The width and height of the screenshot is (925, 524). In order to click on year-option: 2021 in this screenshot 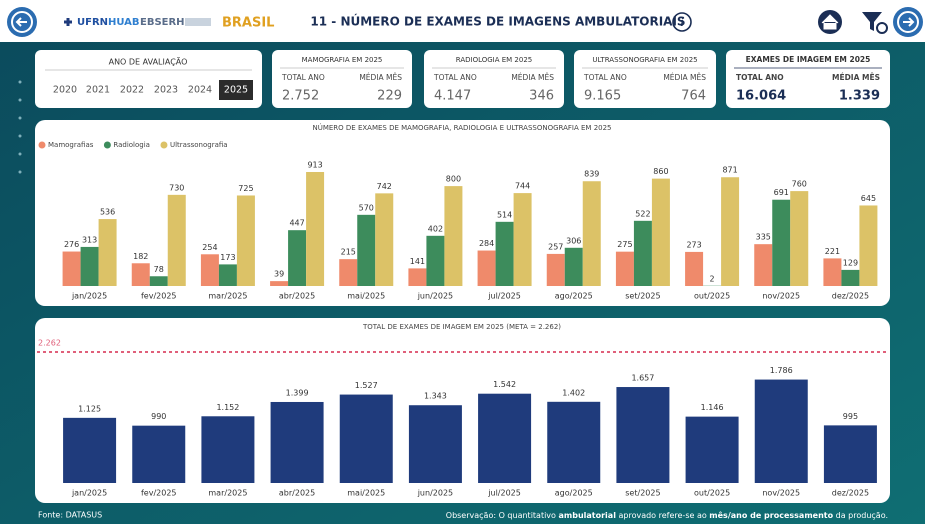, I will do `click(98, 90)`.